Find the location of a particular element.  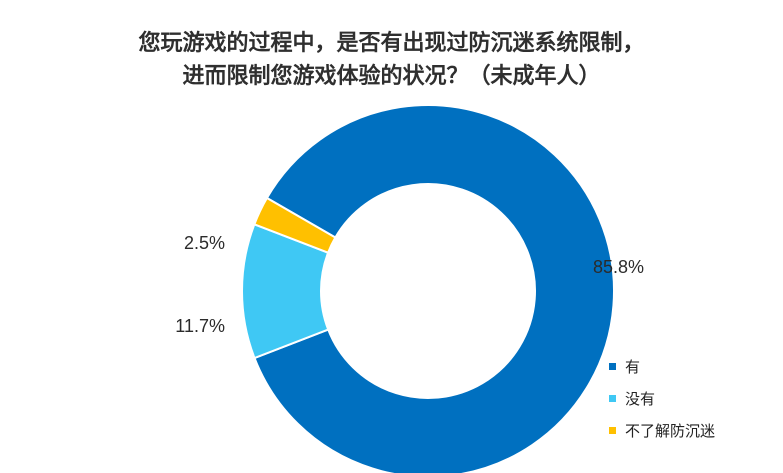

data-label-unknown: 2.5% is located at coordinates (204, 243).